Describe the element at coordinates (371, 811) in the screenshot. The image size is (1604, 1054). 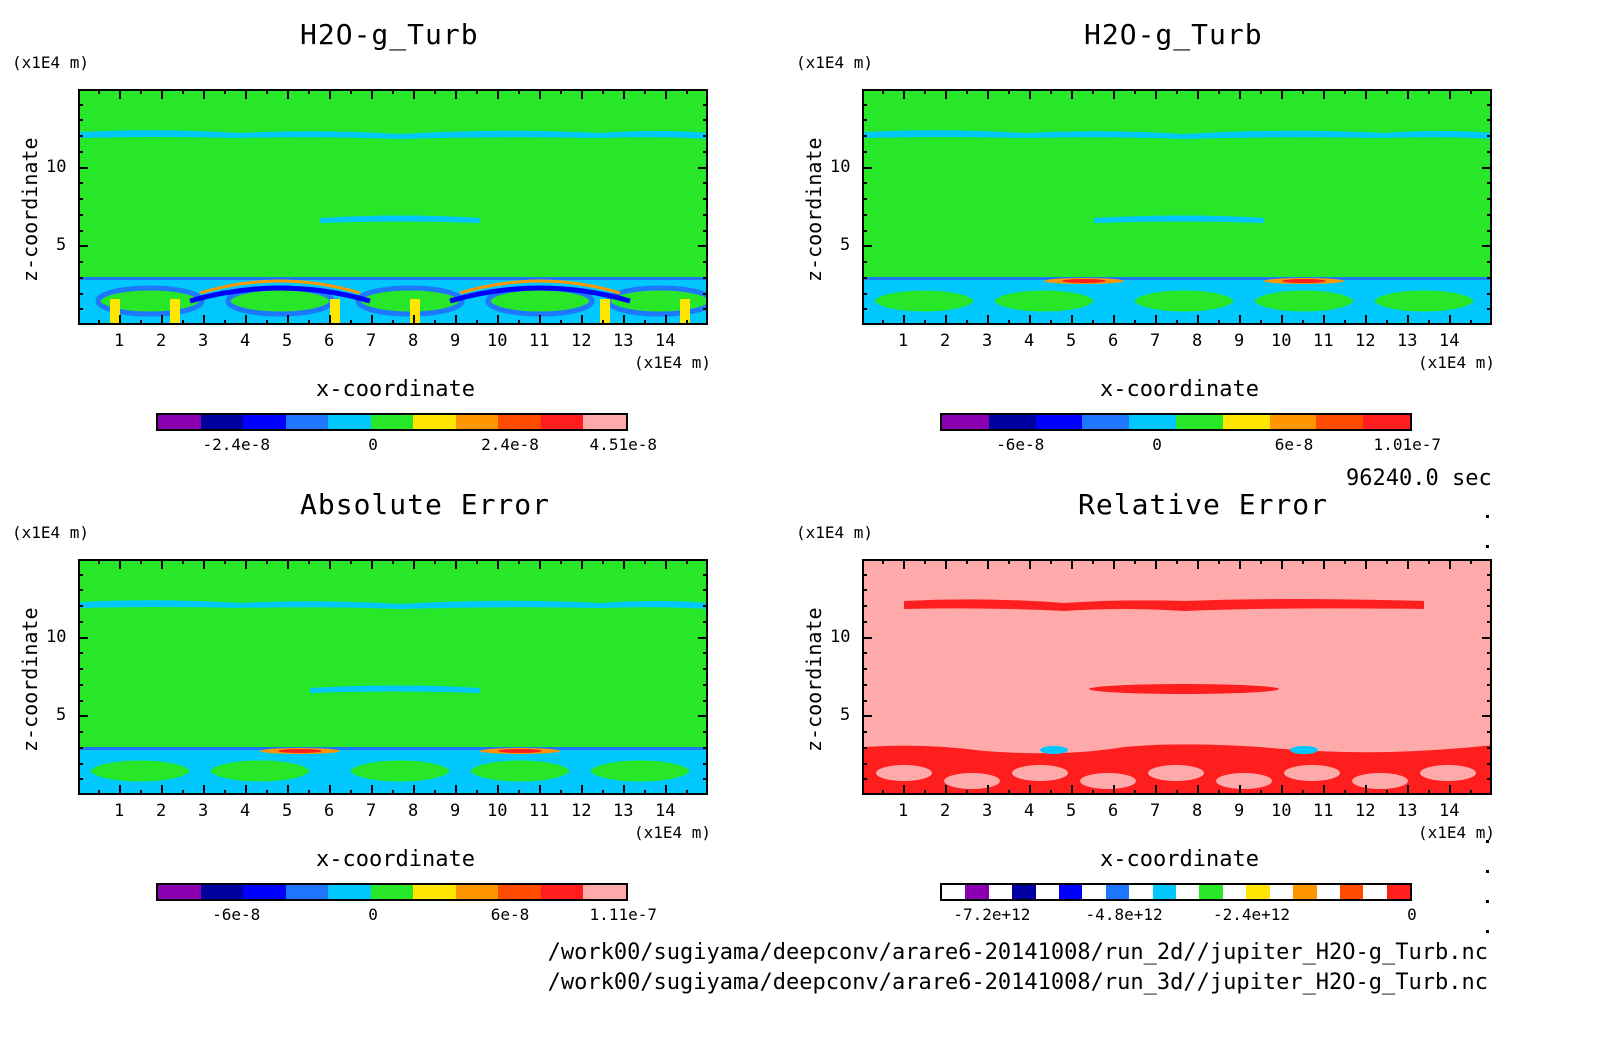
I see `x-tick-label: 7` at that location.